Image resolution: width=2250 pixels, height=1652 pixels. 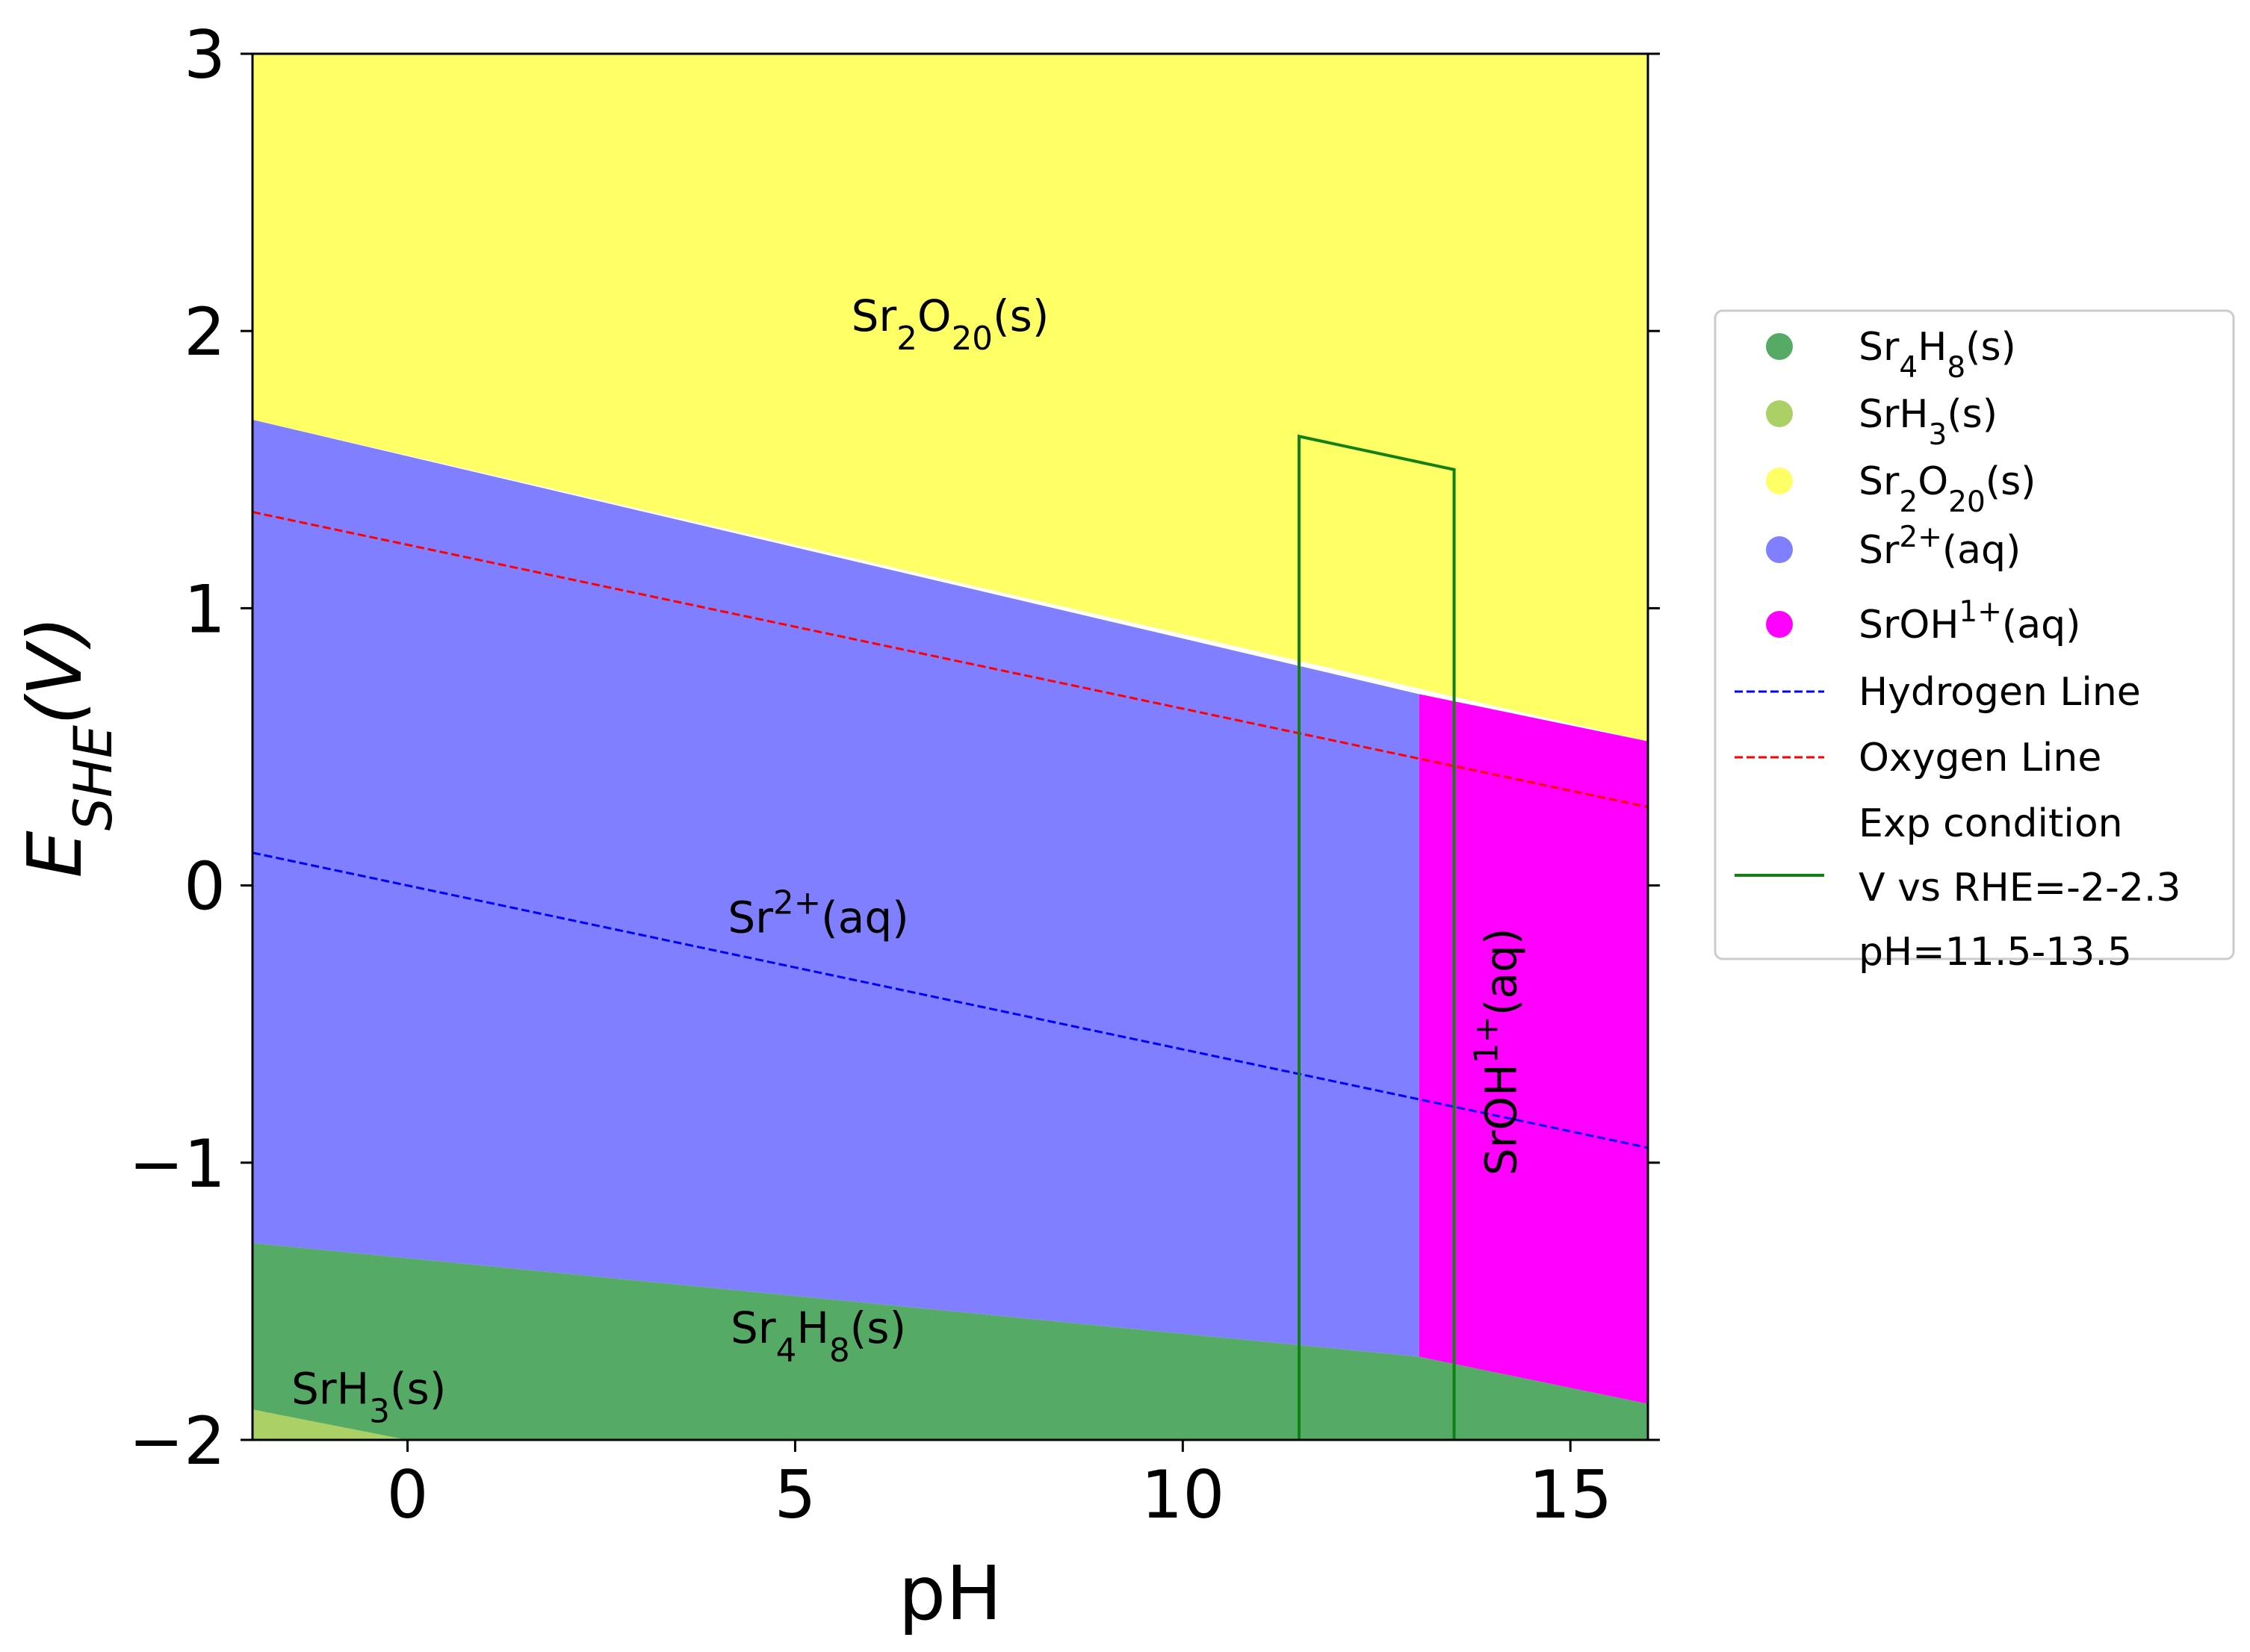 What do you see at coordinates (950, 1000) in the screenshot?
I see `hydrogen-line` at bounding box center [950, 1000].